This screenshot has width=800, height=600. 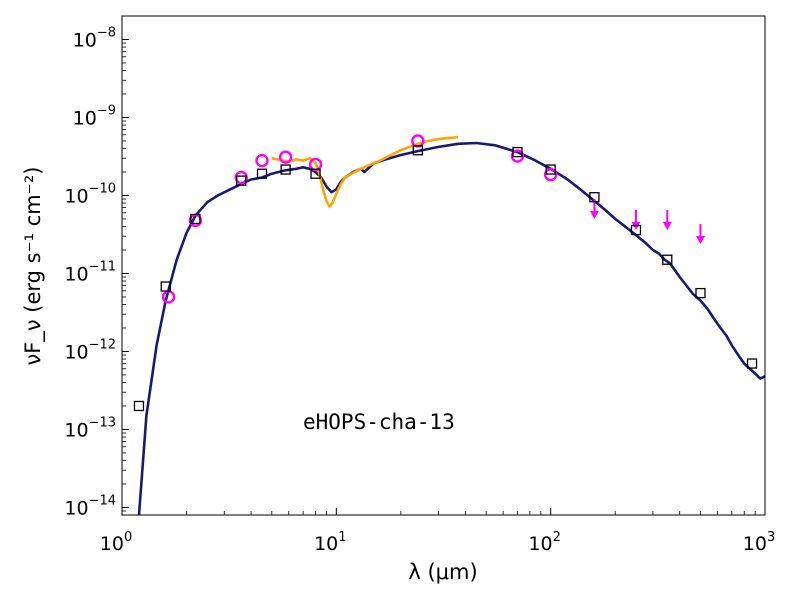 What do you see at coordinates (759, 542) in the screenshot?
I see `x-tick-label: 10³` at bounding box center [759, 542].